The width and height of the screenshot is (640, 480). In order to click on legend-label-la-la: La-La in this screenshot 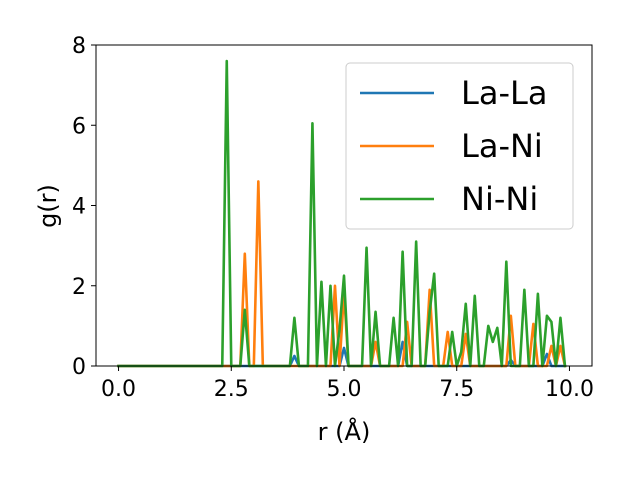, I will do `click(504, 93)`.